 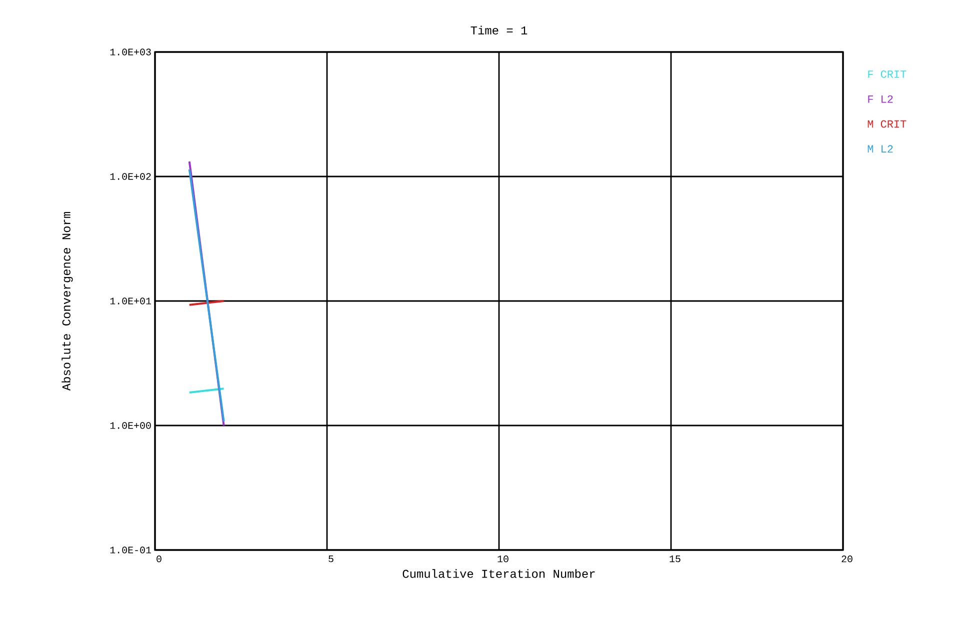 What do you see at coordinates (887, 74) in the screenshot?
I see `text: F CRIT` at bounding box center [887, 74].